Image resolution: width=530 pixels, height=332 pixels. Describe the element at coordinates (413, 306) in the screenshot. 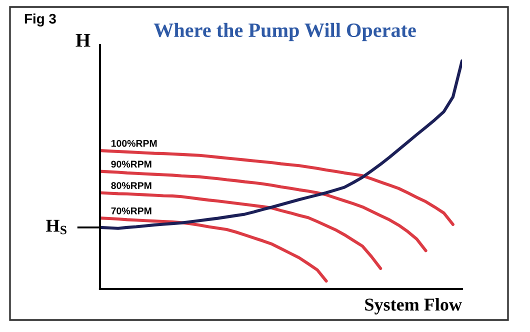

I see `x-axis-title: System Flow` at that location.